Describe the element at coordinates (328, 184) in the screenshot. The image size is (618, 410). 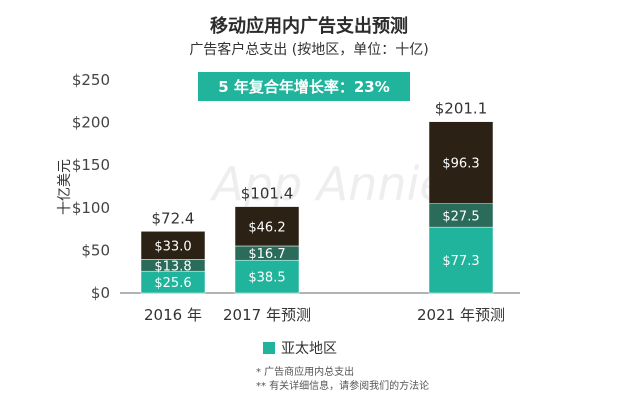
I see `watermark: App Annie` at that location.